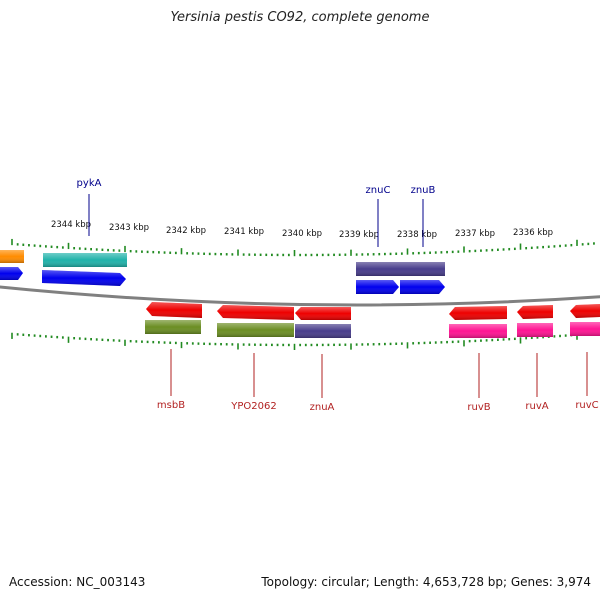 This screenshot has width=600, height=600. What do you see at coordinates (129, 228) in the screenshot?
I see `scale-label: 2343 kbp` at bounding box center [129, 228].